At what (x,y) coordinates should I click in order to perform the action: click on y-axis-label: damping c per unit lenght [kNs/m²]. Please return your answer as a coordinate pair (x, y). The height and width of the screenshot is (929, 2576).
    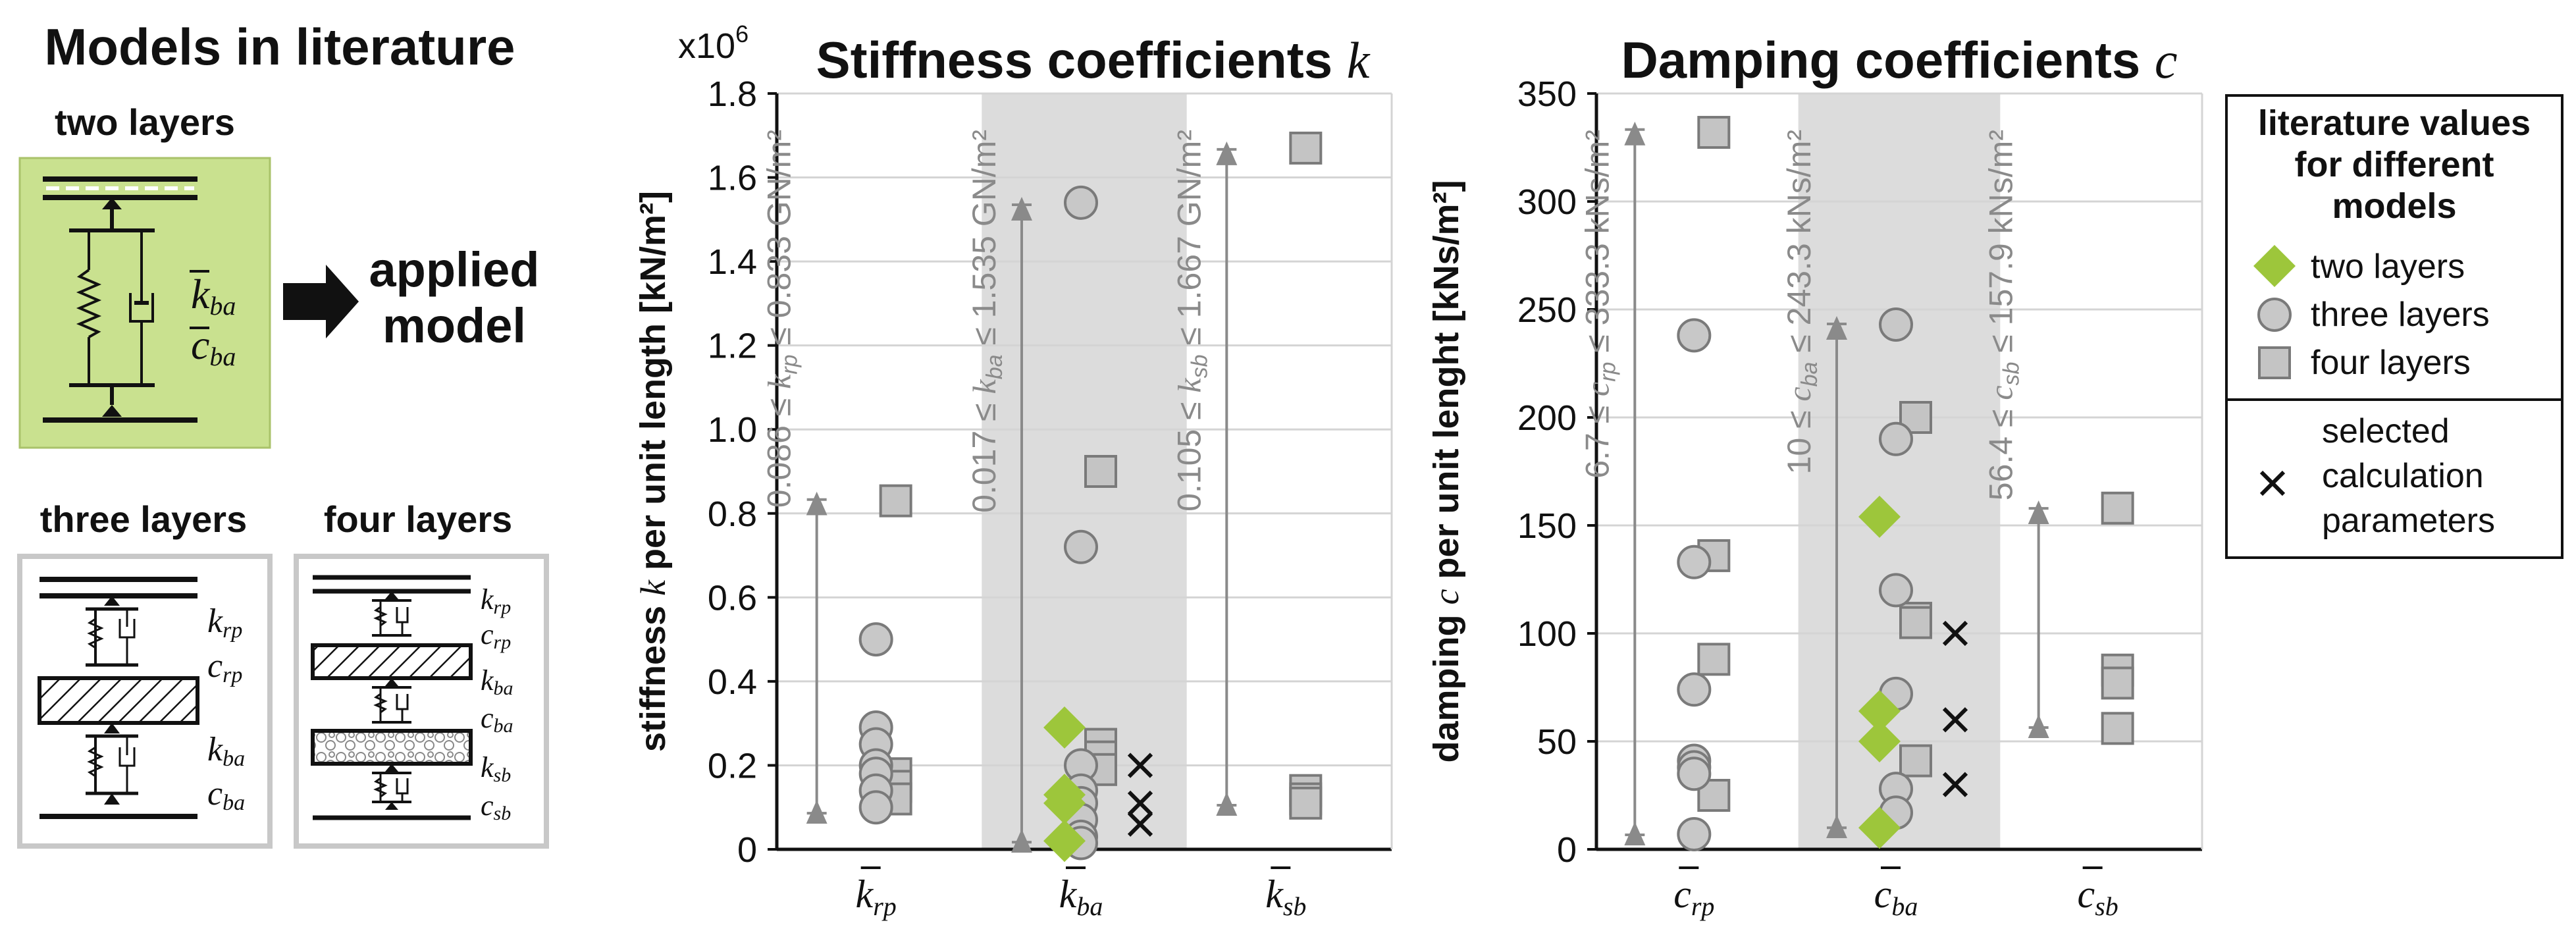
    Looking at the image, I should click on (1446, 471).